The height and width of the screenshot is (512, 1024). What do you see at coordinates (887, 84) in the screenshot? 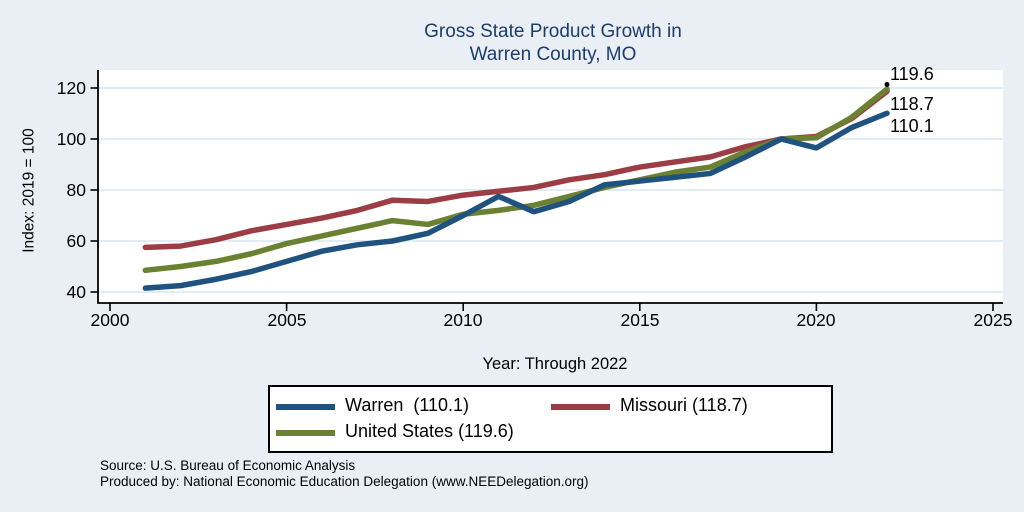
I see `end-point-marker` at bounding box center [887, 84].